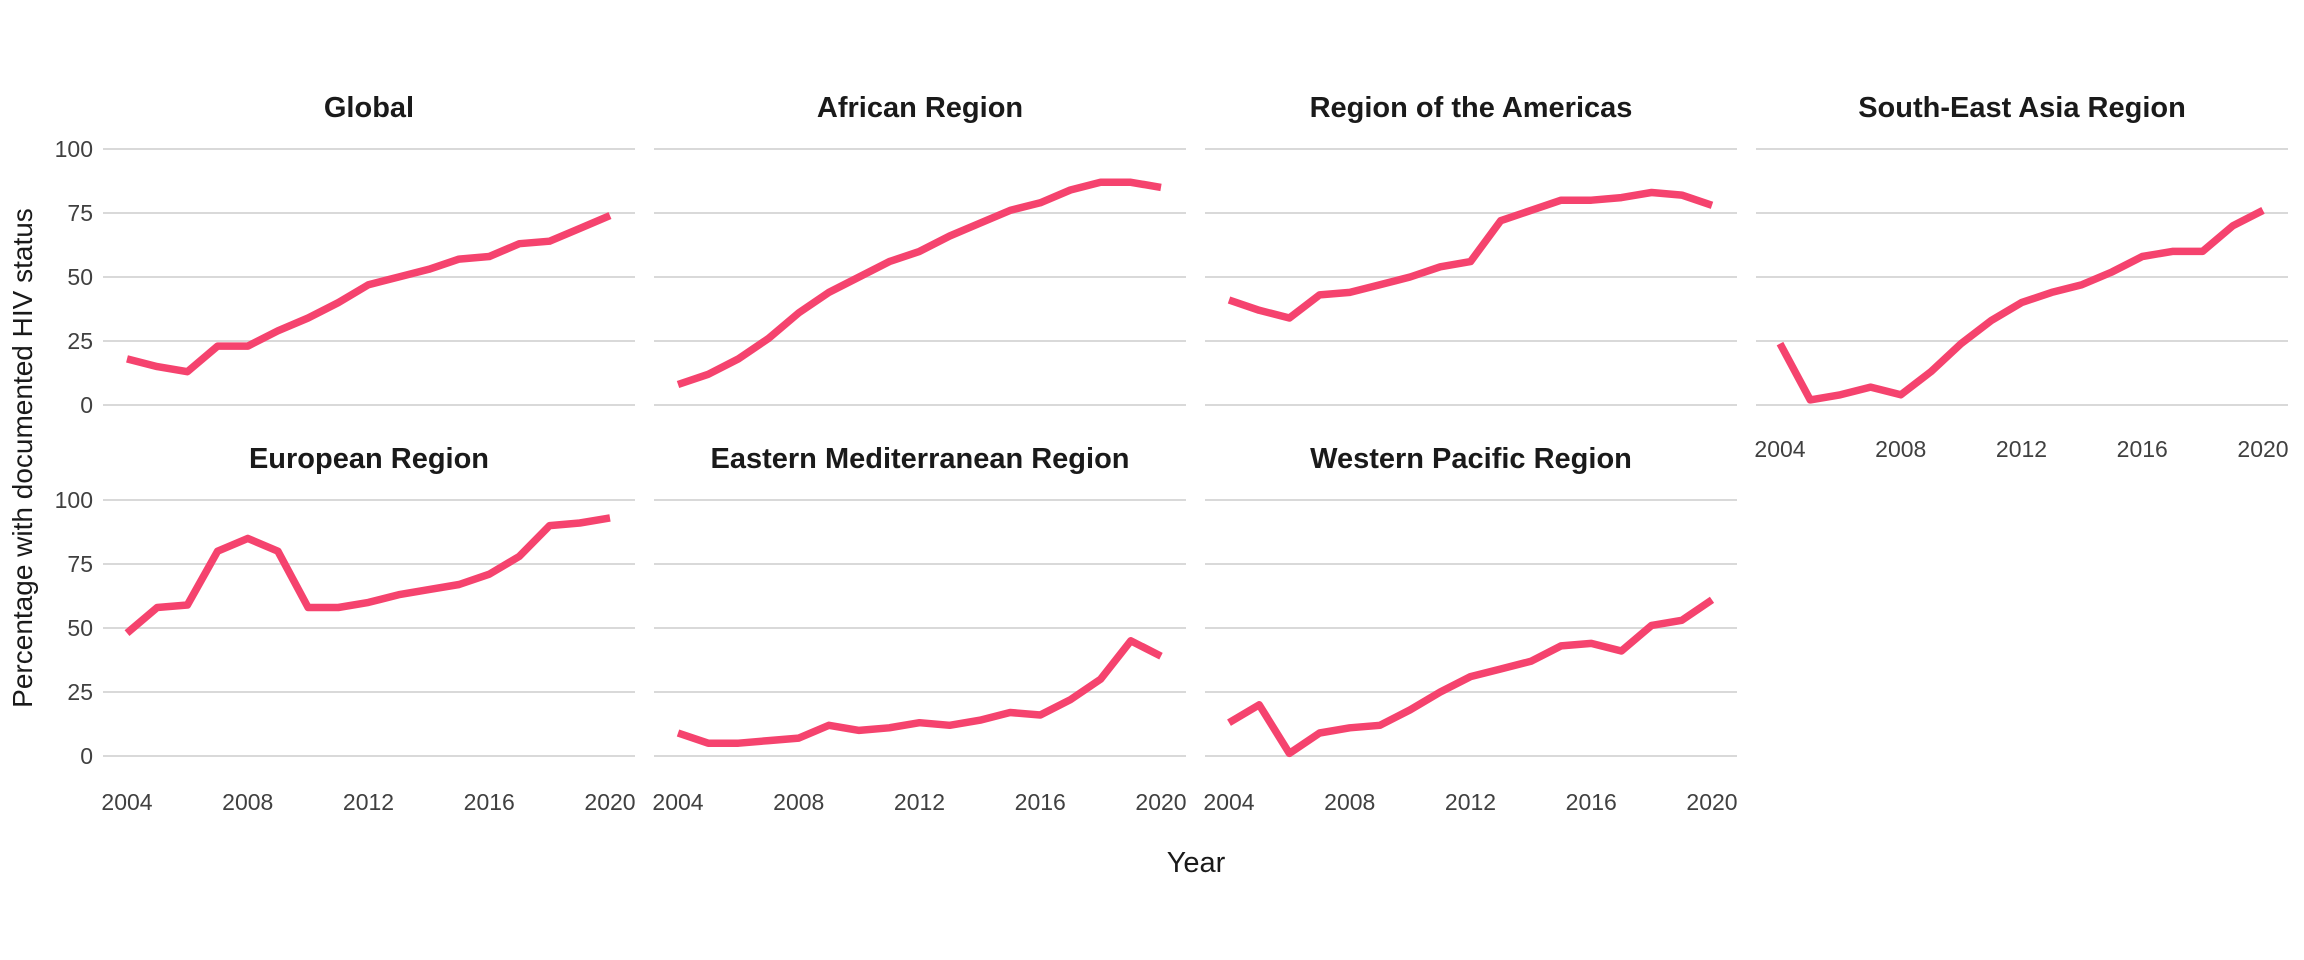  I want to click on panel-global: Global, so click(369, 255).